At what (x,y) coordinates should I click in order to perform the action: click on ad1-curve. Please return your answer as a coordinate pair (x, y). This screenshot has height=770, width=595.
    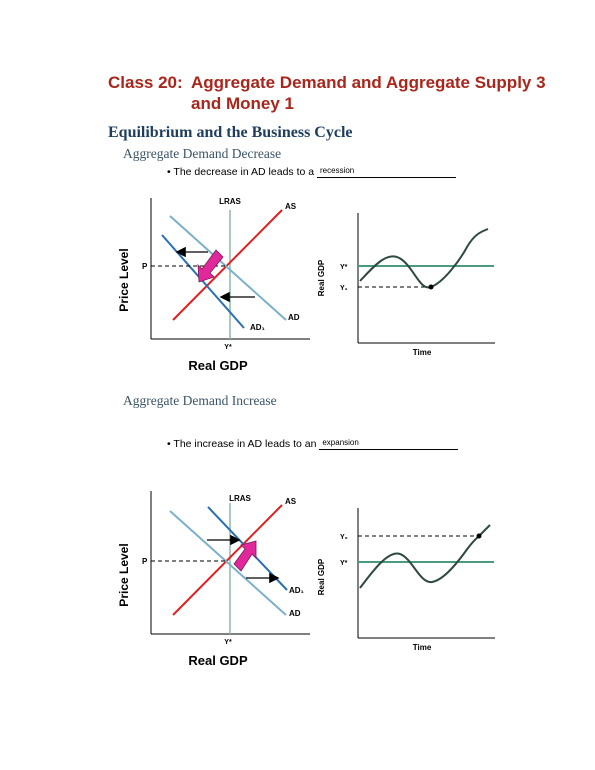
    Looking at the image, I should click on (203, 281).